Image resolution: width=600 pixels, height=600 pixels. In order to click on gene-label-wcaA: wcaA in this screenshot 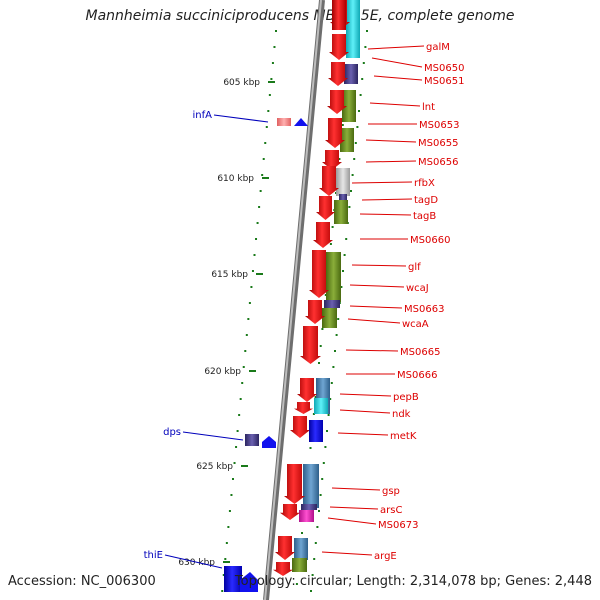, I will do `click(415, 324)`.